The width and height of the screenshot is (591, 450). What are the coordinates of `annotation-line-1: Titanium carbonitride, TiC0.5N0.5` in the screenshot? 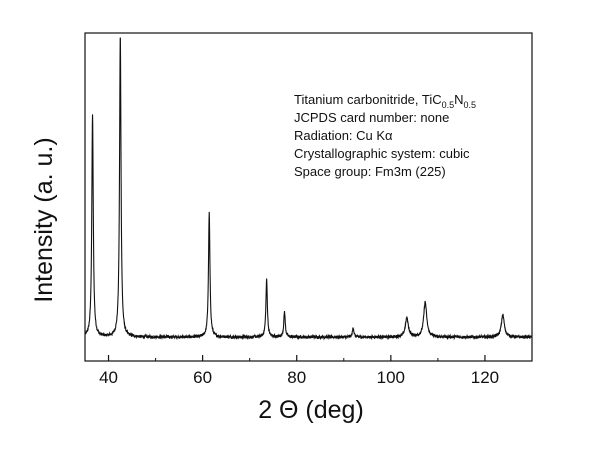 It's located at (385, 101).